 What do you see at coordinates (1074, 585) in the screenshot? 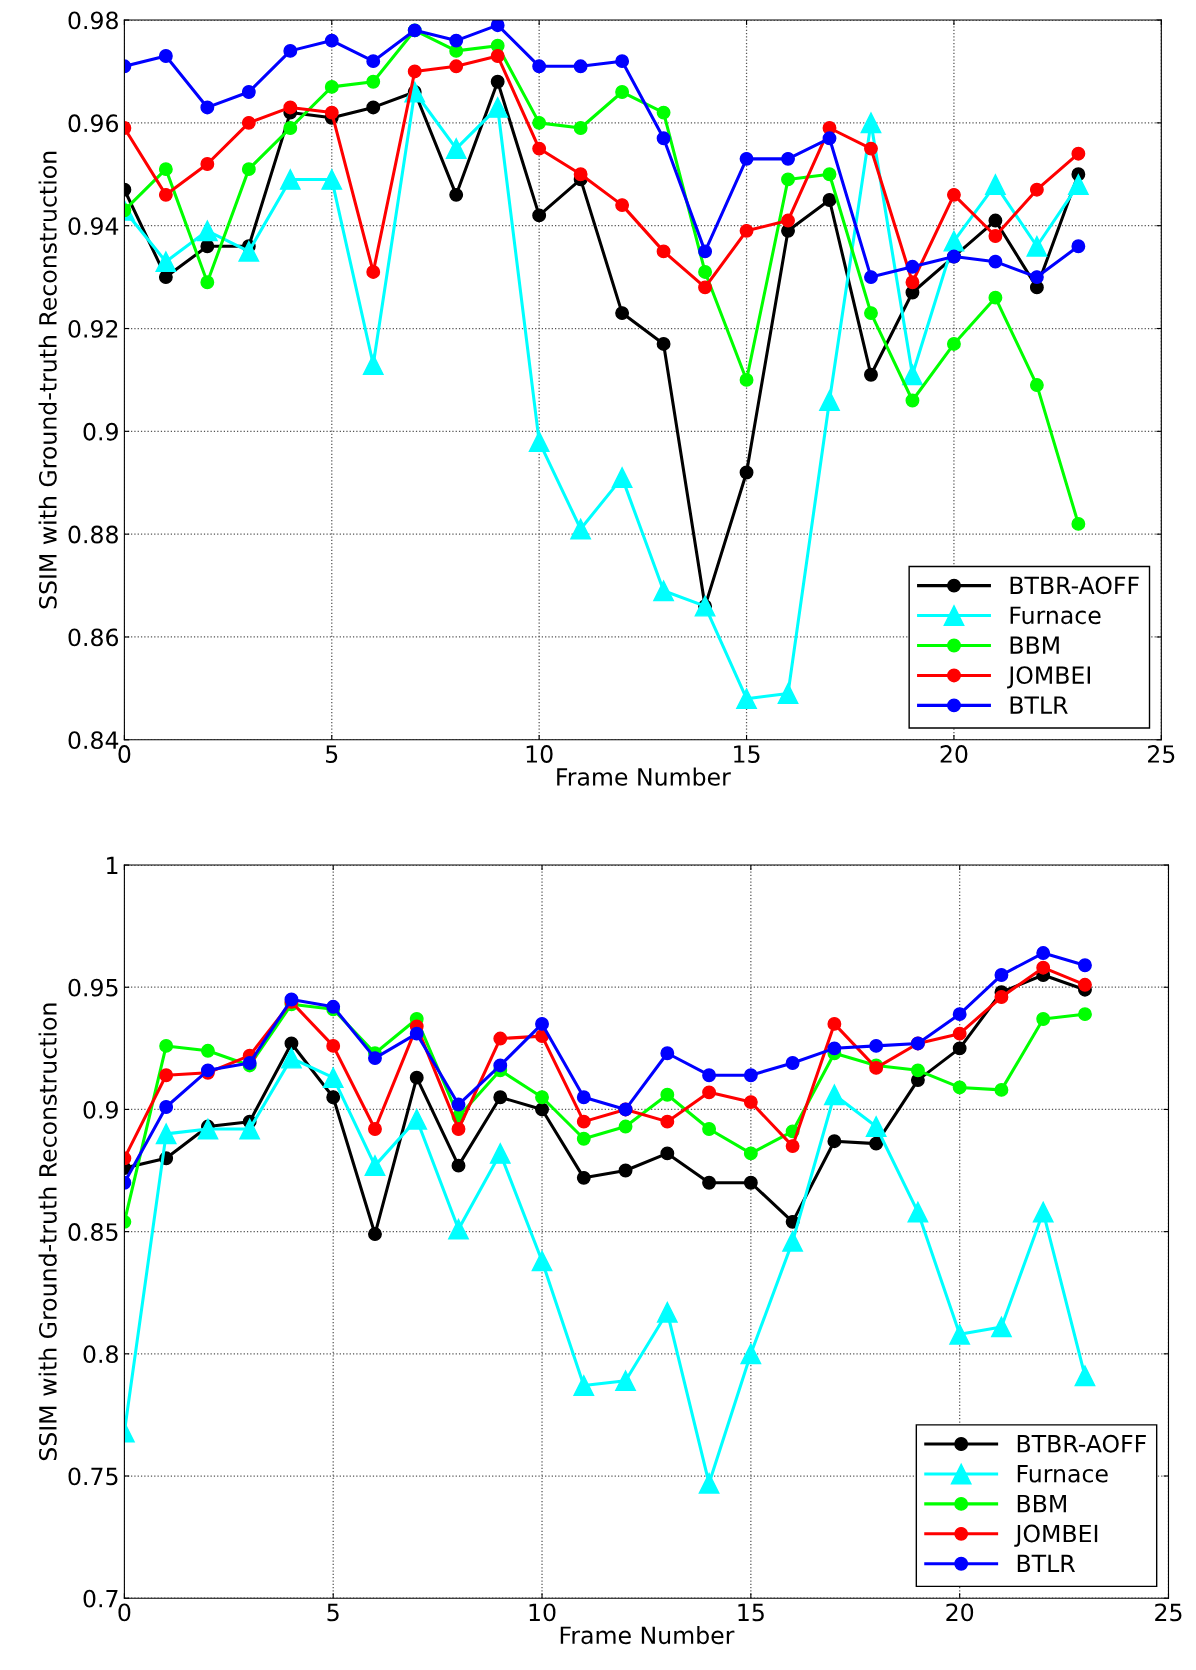
I see `legend-label: BTBR-AOFF` at bounding box center [1074, 585].